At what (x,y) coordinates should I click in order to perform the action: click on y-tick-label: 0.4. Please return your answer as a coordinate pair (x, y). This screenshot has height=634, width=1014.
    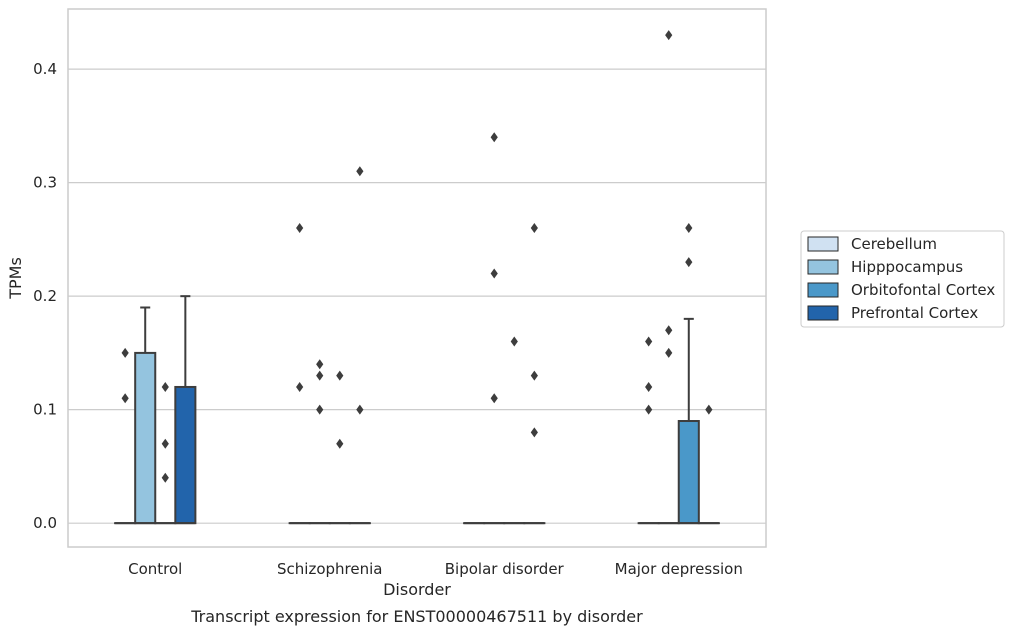
    Looking at the image, I should click on (45, 69).